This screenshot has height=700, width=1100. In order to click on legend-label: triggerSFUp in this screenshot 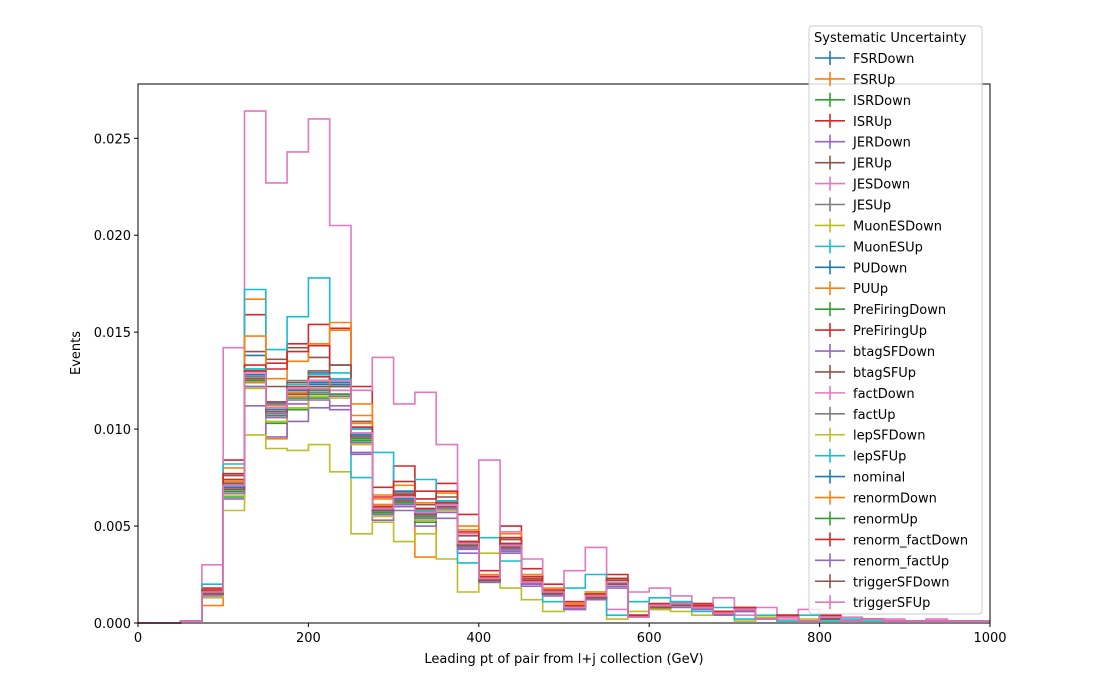, I will do `click(891, 603)`.